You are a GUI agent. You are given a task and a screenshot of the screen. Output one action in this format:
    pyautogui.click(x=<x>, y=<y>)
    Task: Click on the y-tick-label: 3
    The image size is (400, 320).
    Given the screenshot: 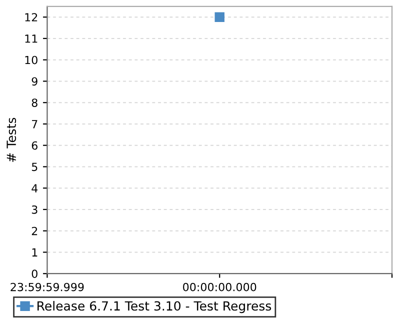 What is the action you would take?
    pyautogui.click(x=35, y=209)
    